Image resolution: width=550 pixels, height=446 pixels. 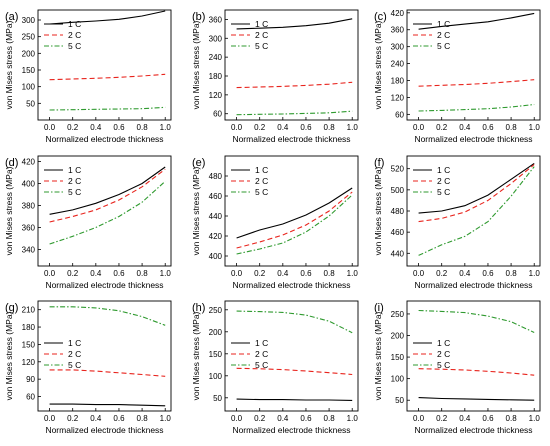 What do you see at coordinates (11, 308) in the screenshot?
I see `panel-label: (g)` at bounding box center [11, 308].